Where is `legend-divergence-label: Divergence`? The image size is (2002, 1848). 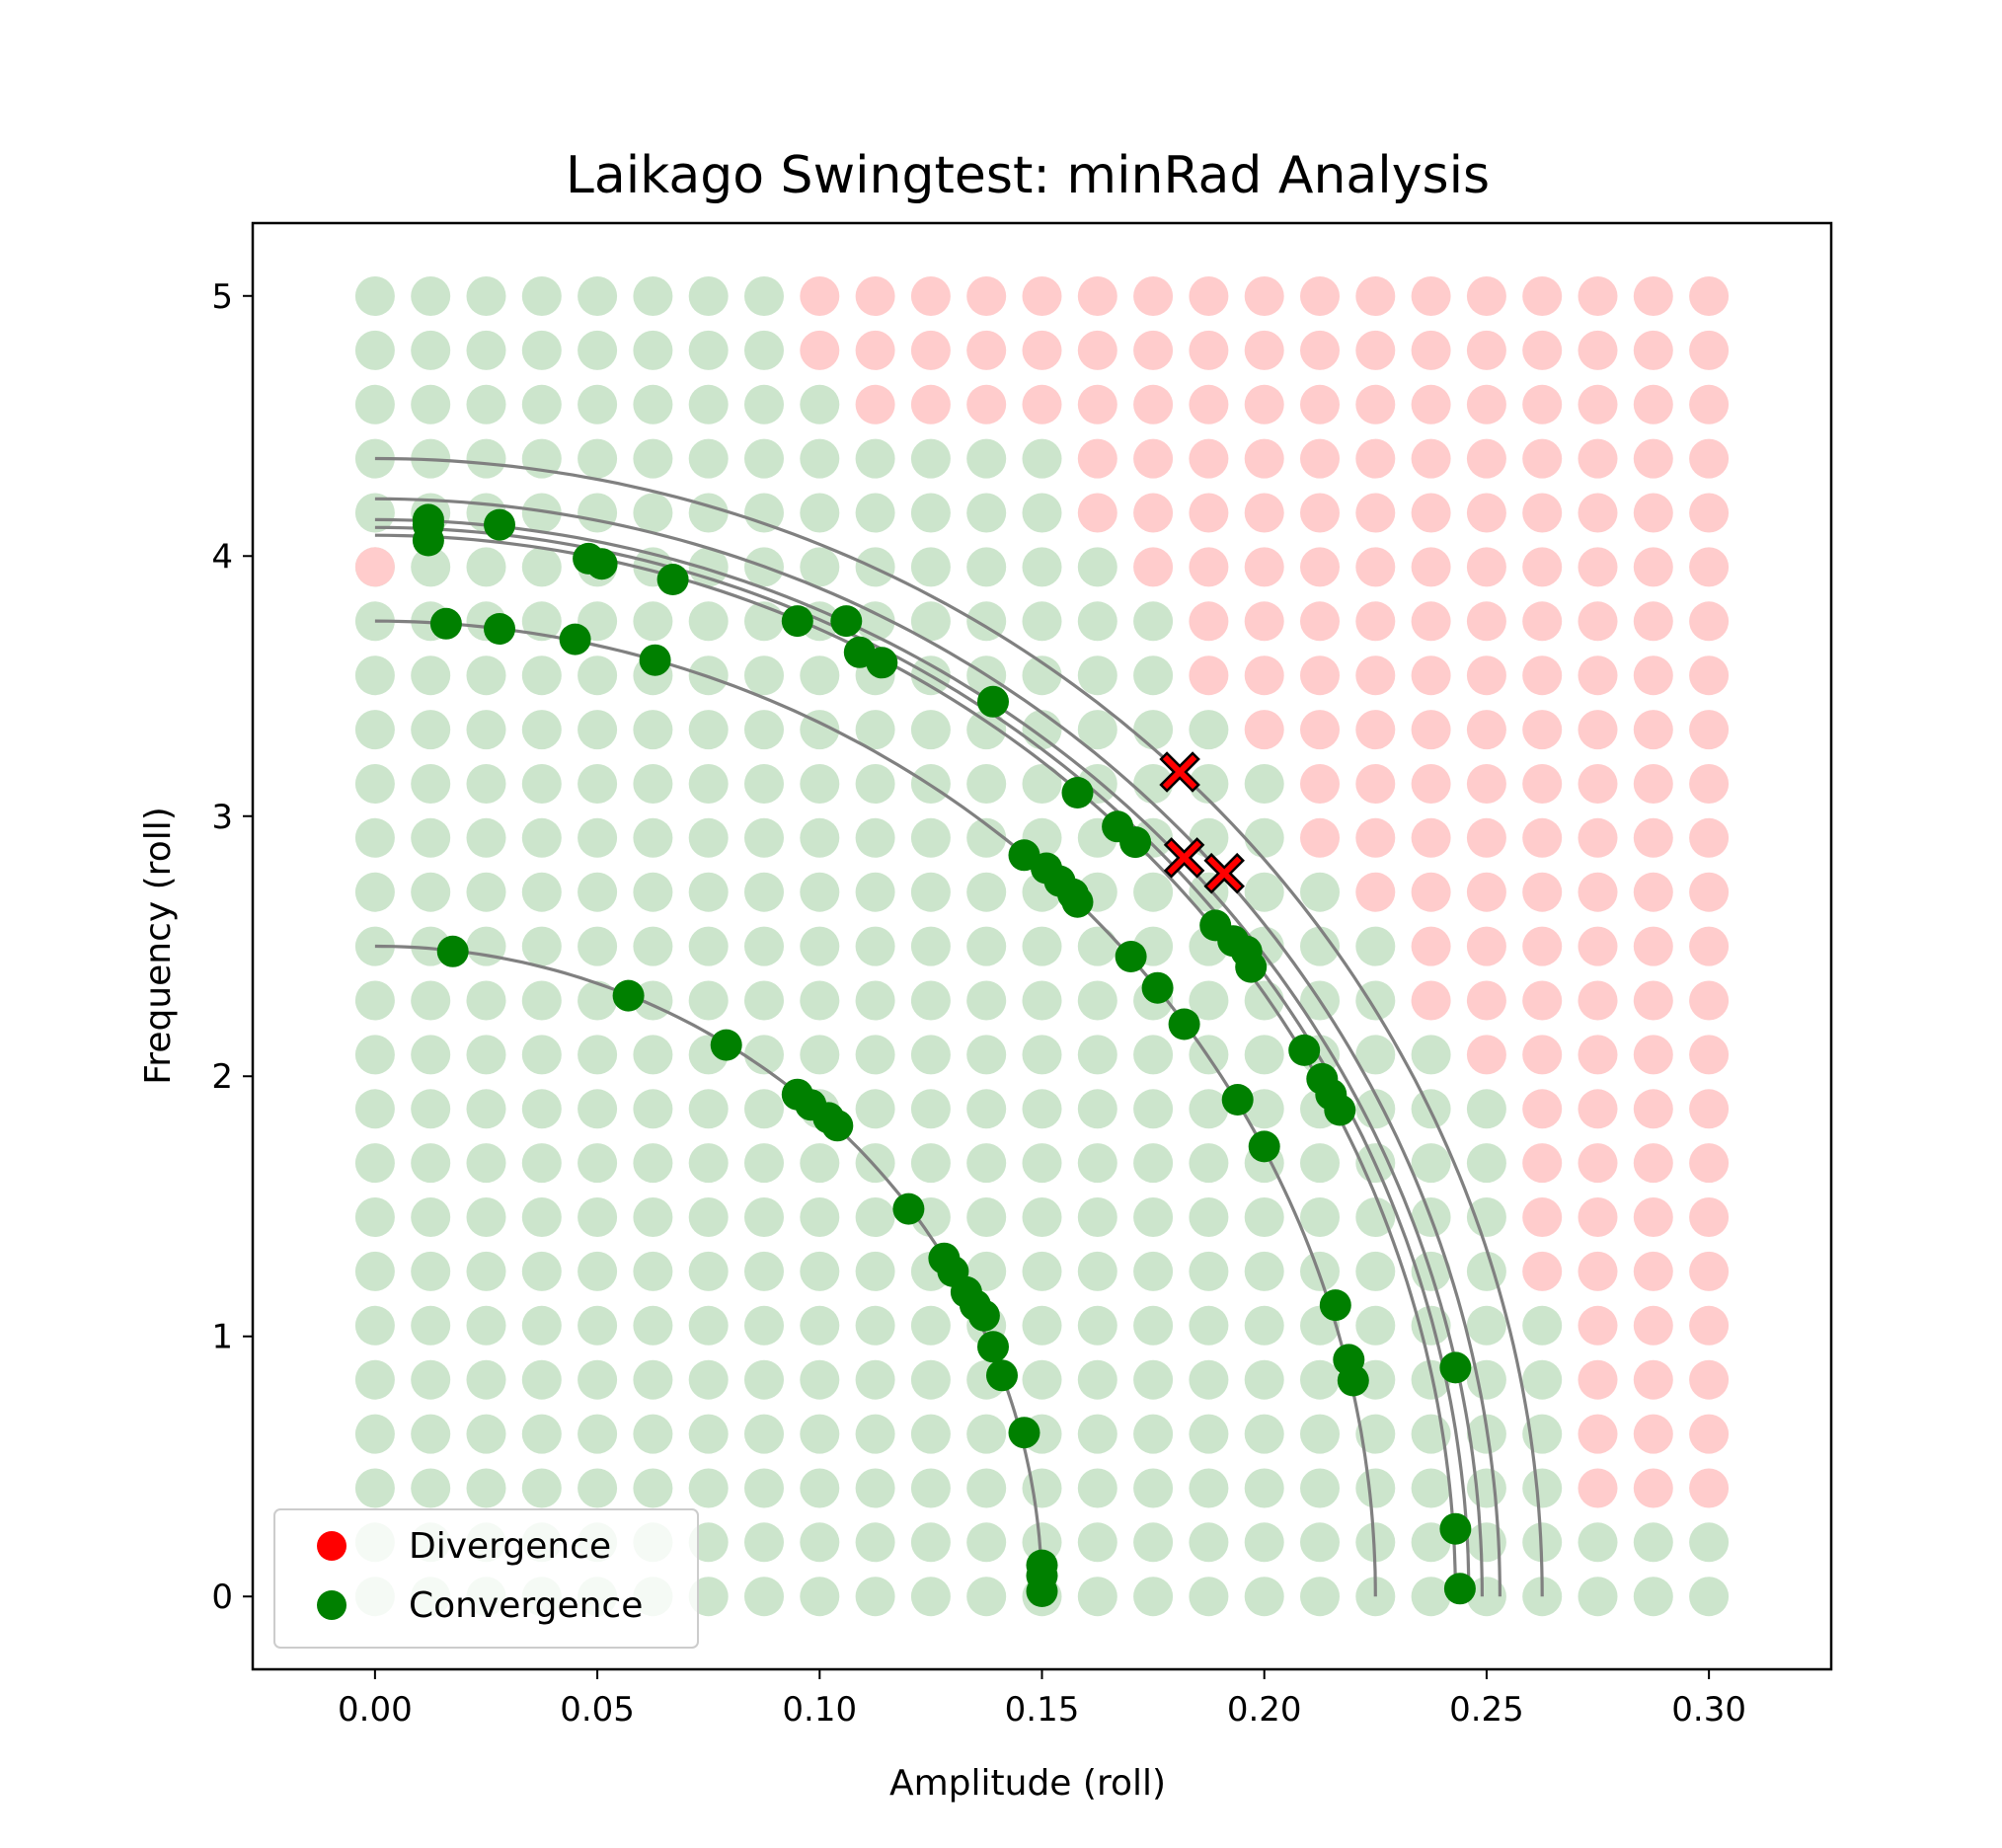
legend-divergence-label: Divergence is located at coordinates (510, 1546).